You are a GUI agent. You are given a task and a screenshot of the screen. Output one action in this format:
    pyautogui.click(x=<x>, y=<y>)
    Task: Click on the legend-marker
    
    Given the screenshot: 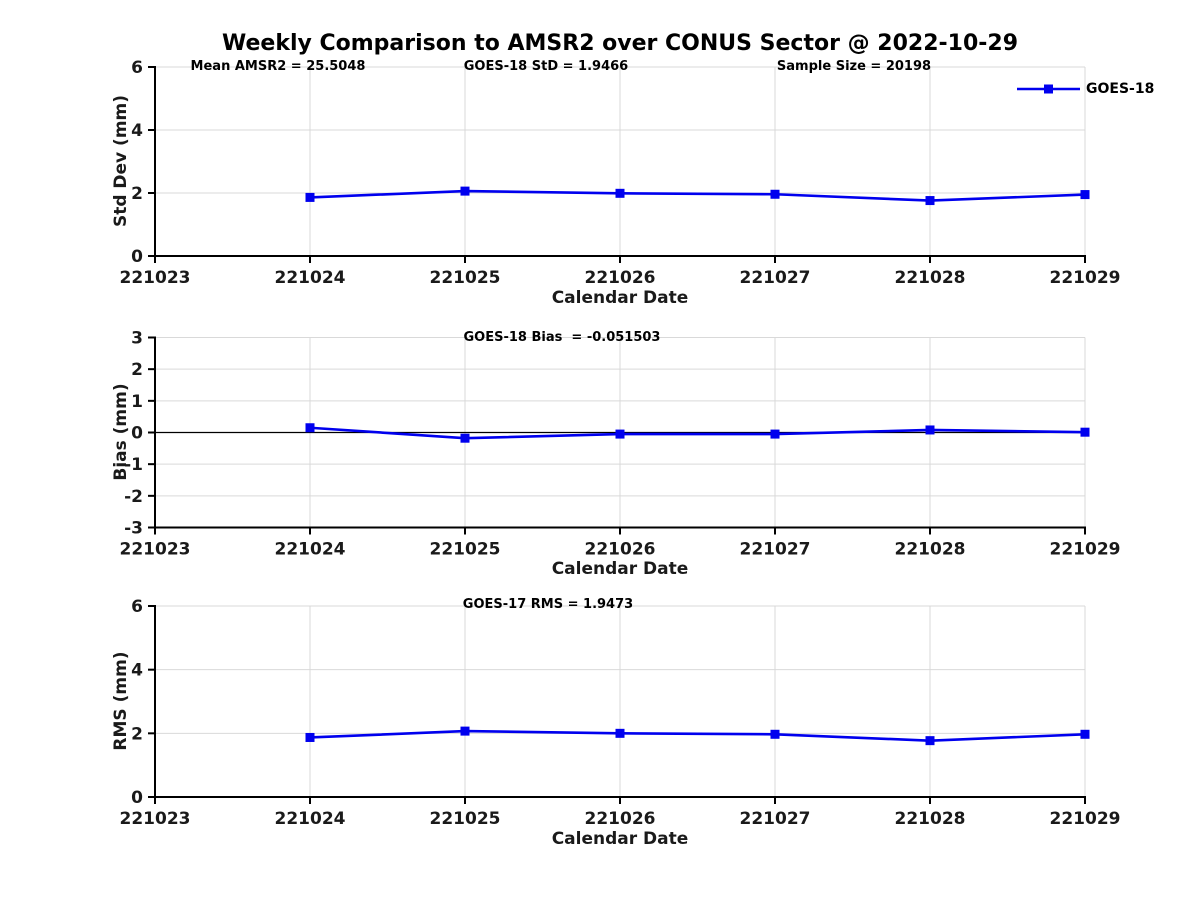 What is the action you would take?
    pyautogui.click(x=1048, y=89)
    